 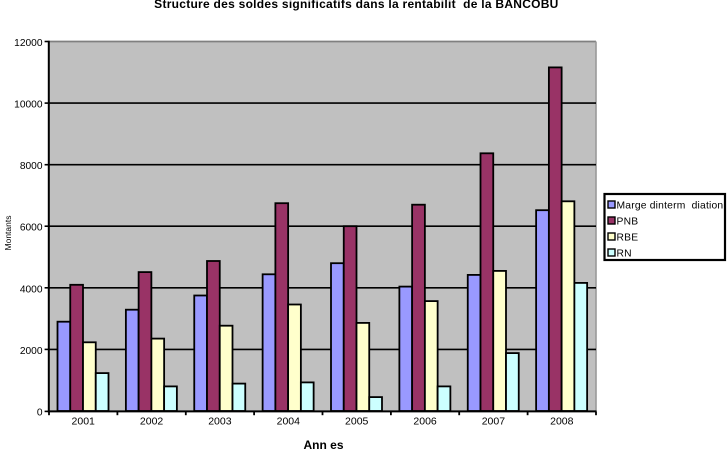 What do you see at coordinates (494, 422) in the screenshot?
I see `svg-text: 2007` at bounding box center [494, 422].